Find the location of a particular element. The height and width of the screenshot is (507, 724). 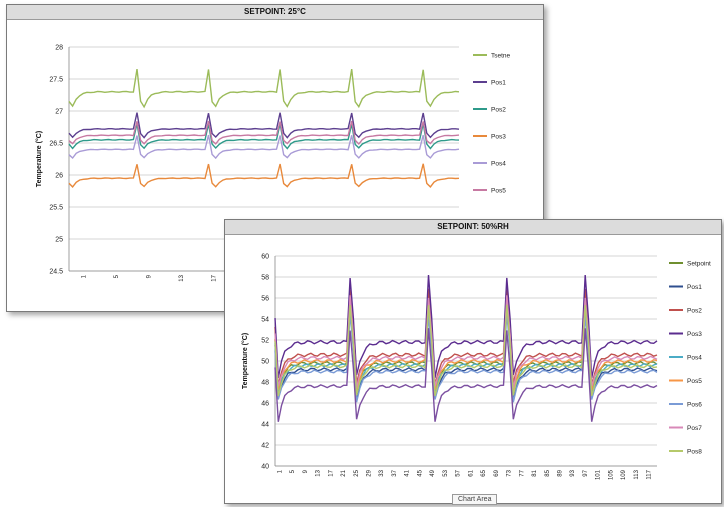

y-tick-label: 60 is located at coordinates (265, 257).